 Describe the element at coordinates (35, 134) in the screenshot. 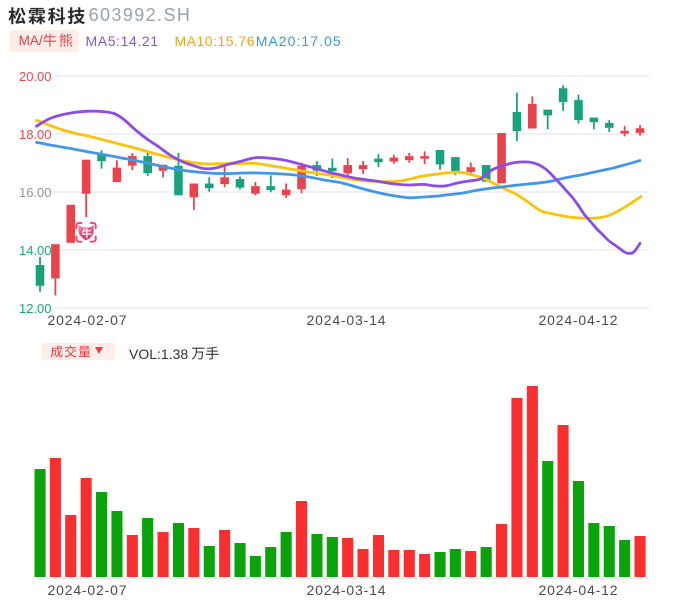

I see `svg-text: 18.00` at that location.